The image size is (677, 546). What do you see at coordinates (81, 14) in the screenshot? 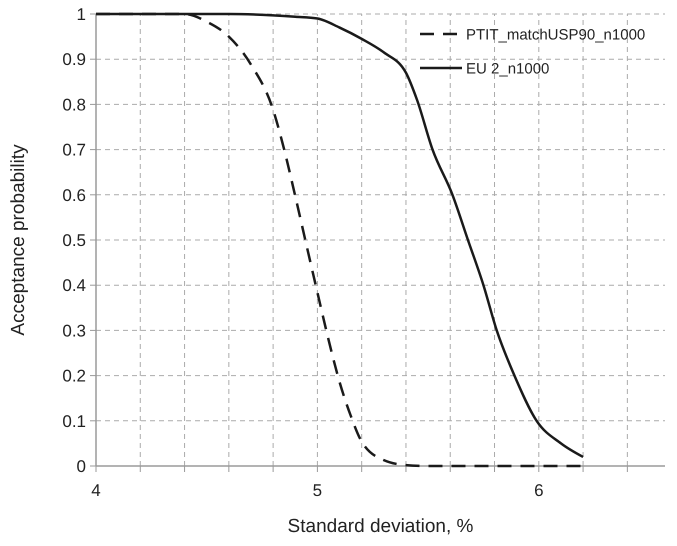
I see `y-tick-label: 1` at bounding box center [81, 14].